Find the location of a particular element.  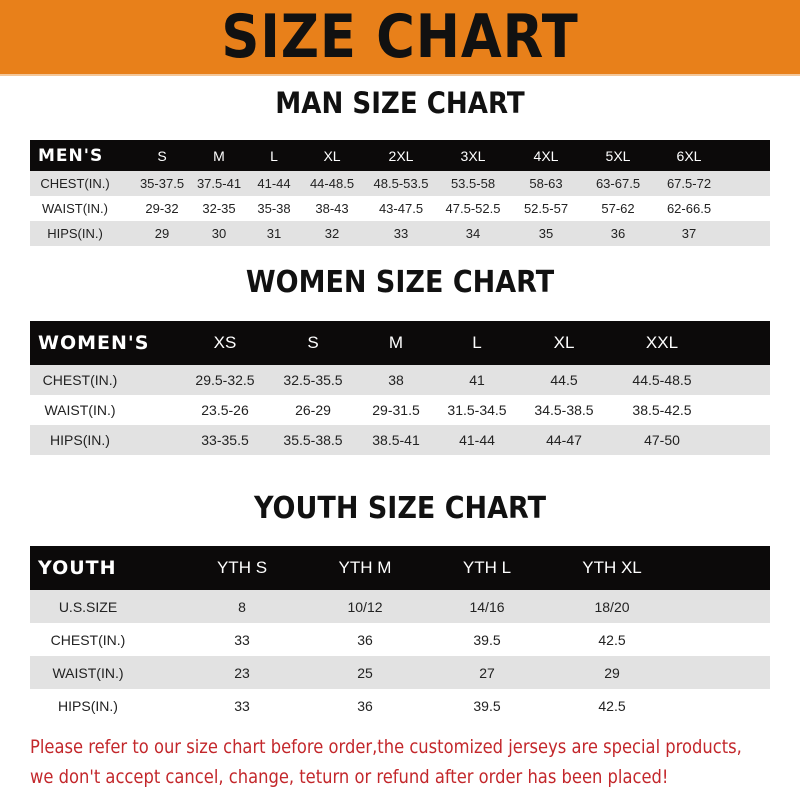

table-cell: 42.5 is located at coordinates (612, 639).